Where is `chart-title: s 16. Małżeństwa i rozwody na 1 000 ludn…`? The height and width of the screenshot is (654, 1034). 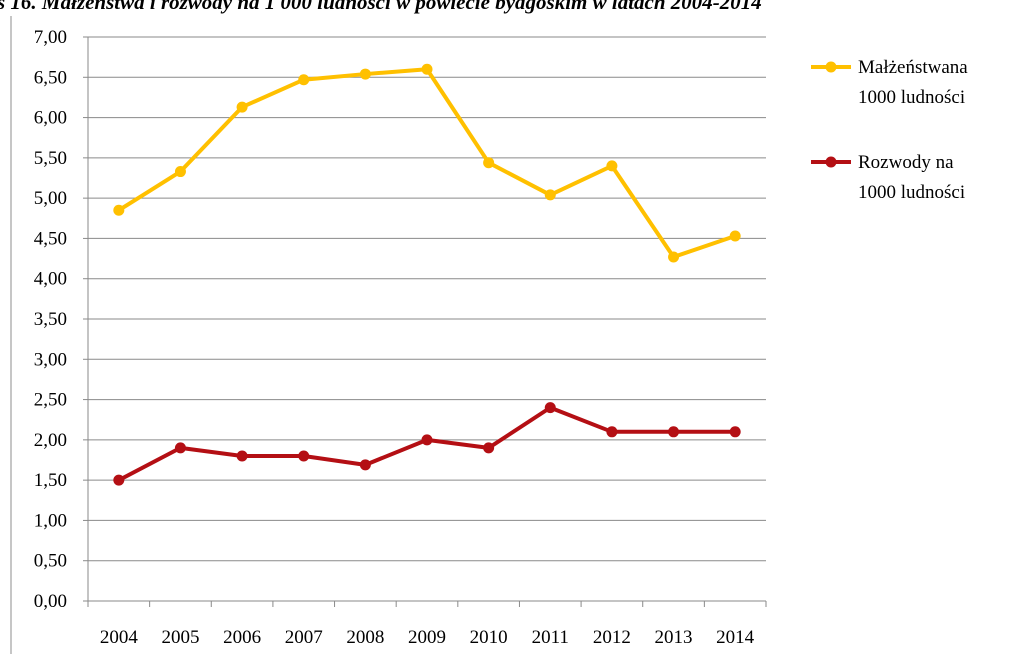 chart-title: s 16. Małżeństwa i rozwody na 1 000 ludn… is located at coordinates (381, 7).